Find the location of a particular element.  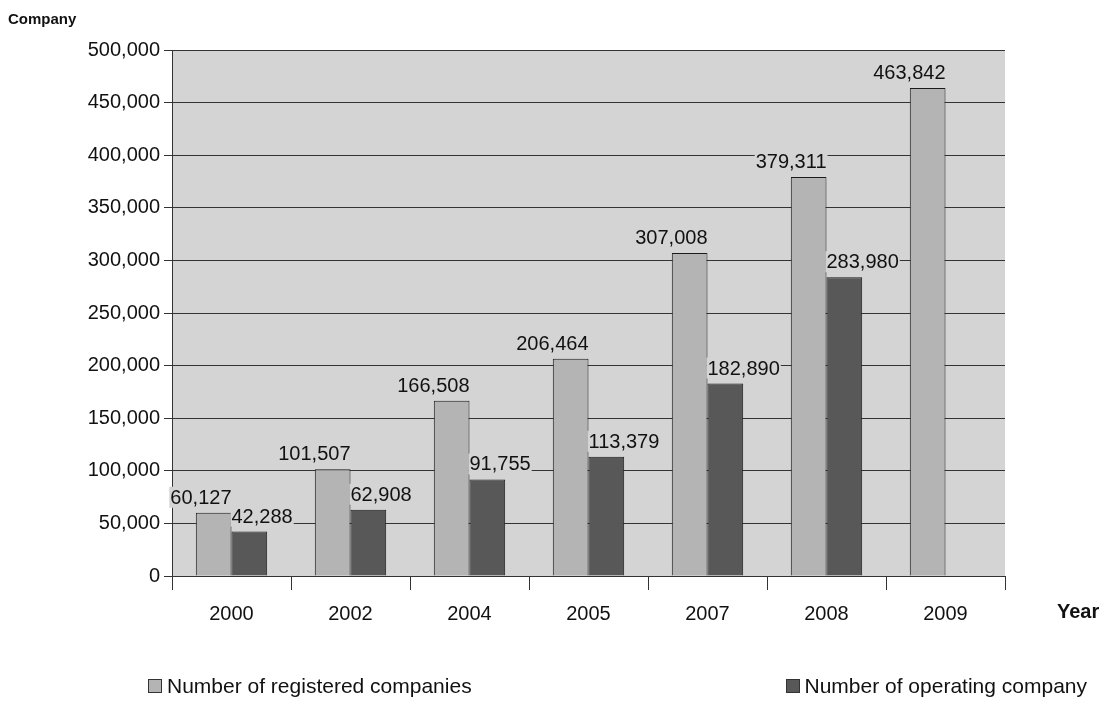

x-tick-label: 2008 is located at coordinates (826, 612).